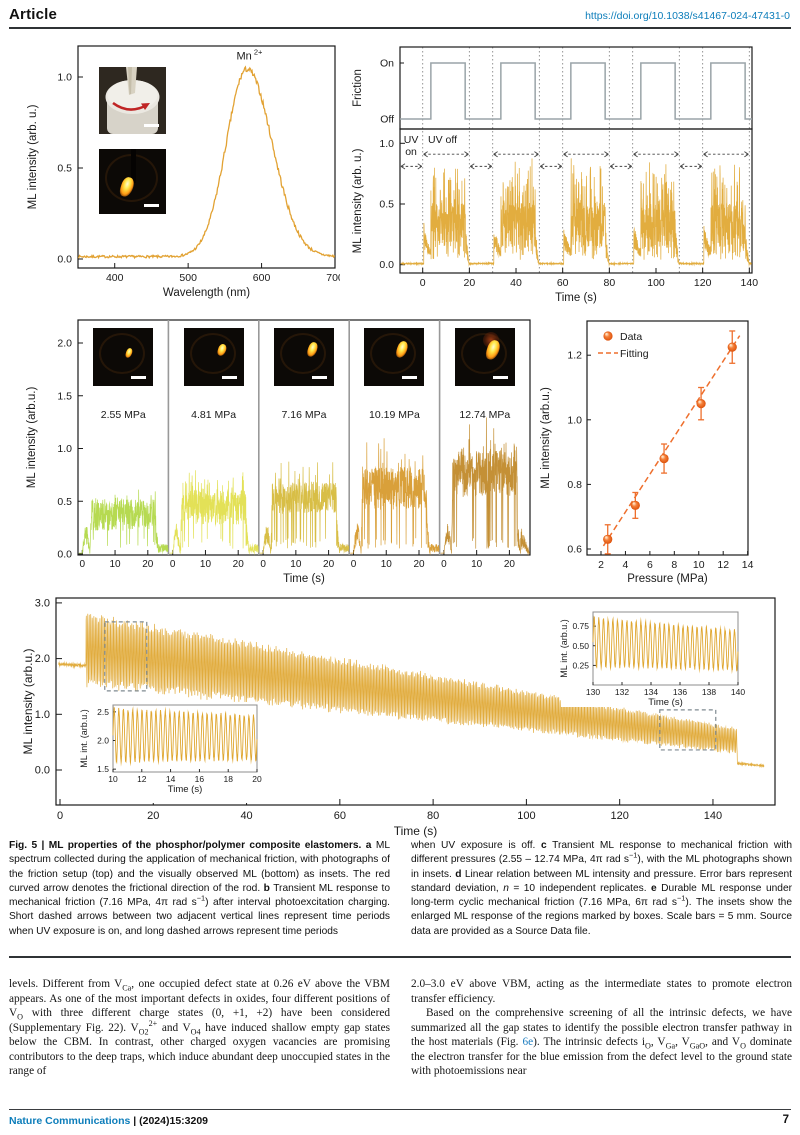 Image resolution: width=800 pixels, height=1135 pixels. I want to click on footer-citation: Nature Communications | (2024)15:3209, so click(108, 1121).